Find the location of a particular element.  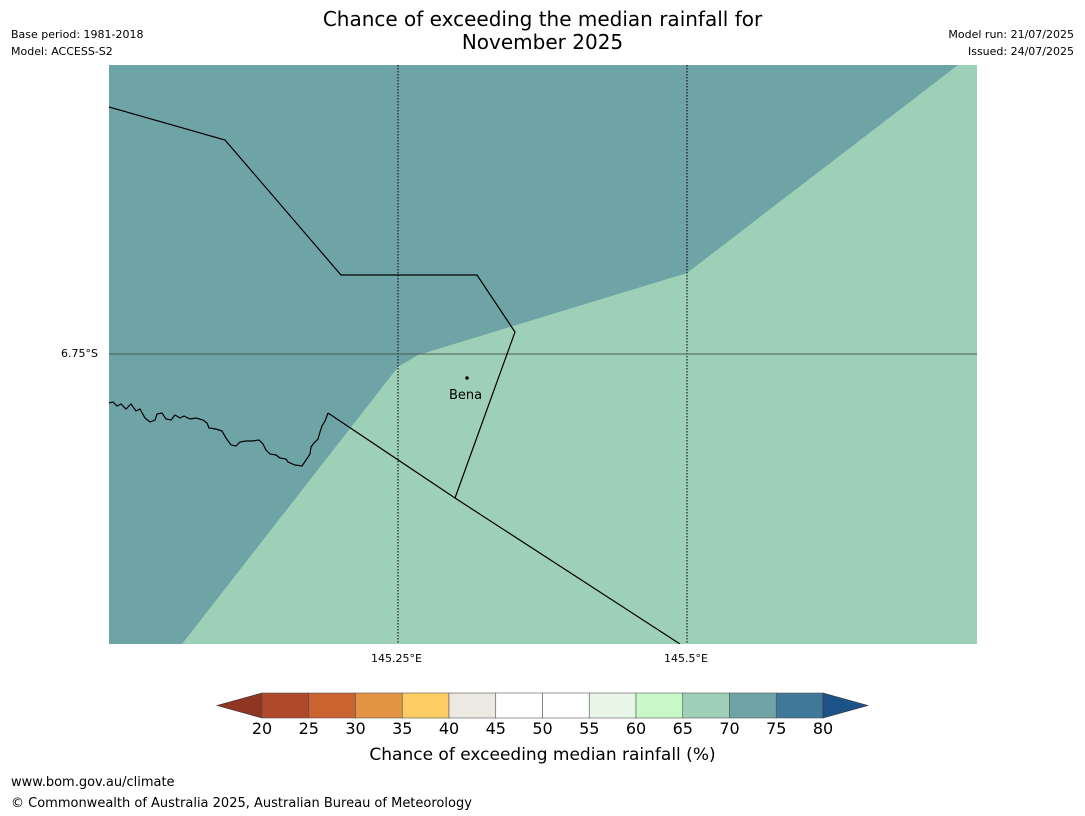

border-line is located at coordinates (219, 434).